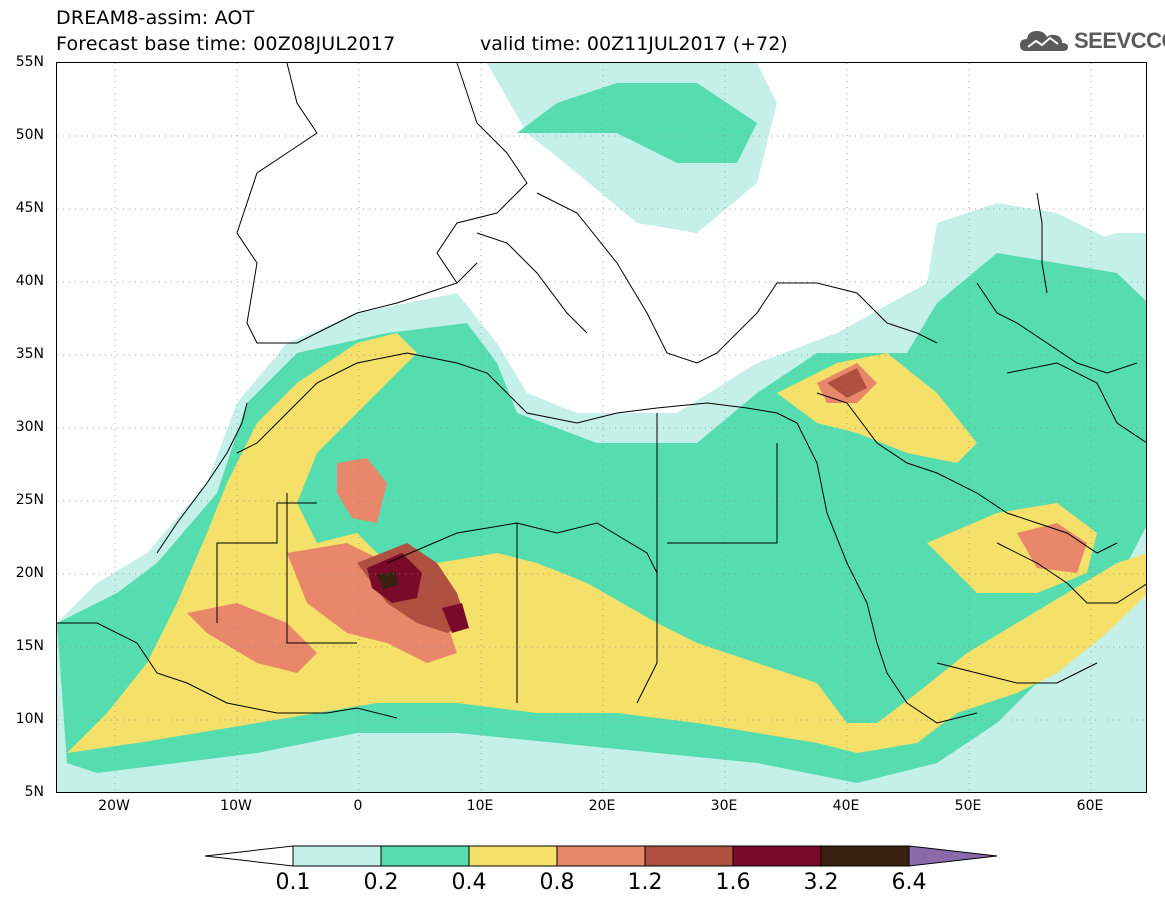 The height and width of the screenshot is (905, 1165). Describe the element at coordinates (469, 882) in the screenshot. I see `colorbar-label-0-4: 0.4` at that location.